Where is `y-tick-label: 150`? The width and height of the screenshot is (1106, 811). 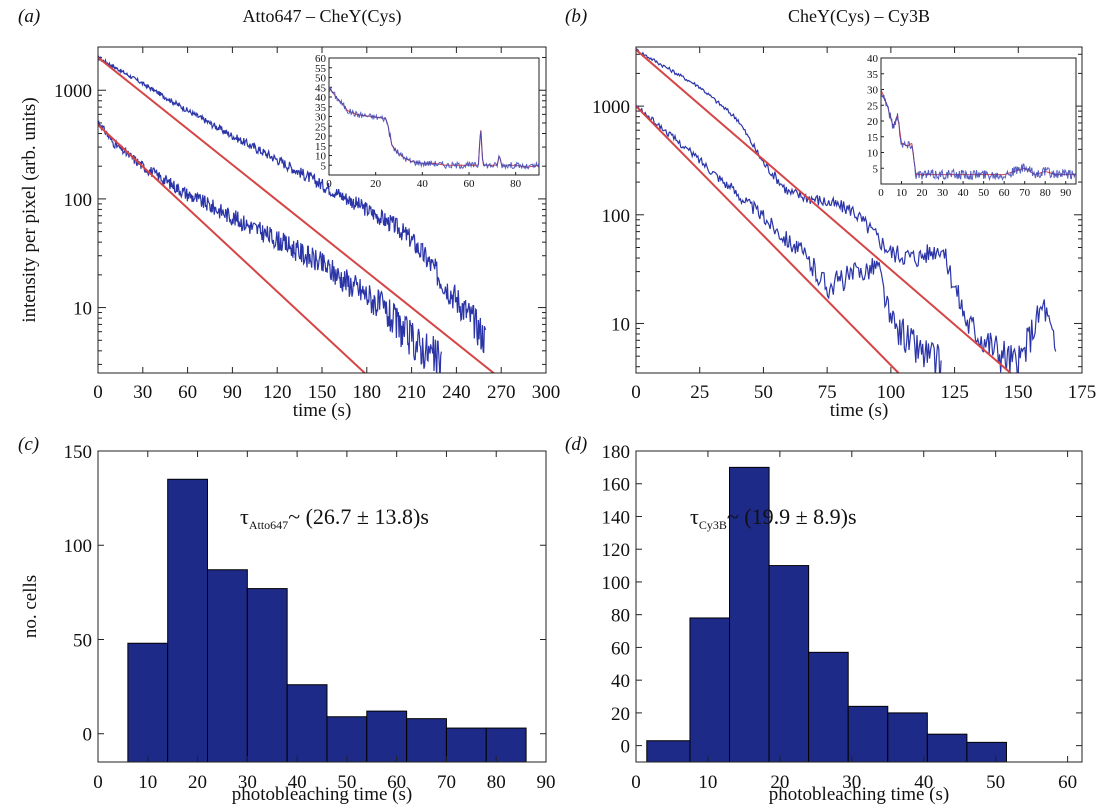 y-tick-label: 150 is located at coordinates (78, 452).